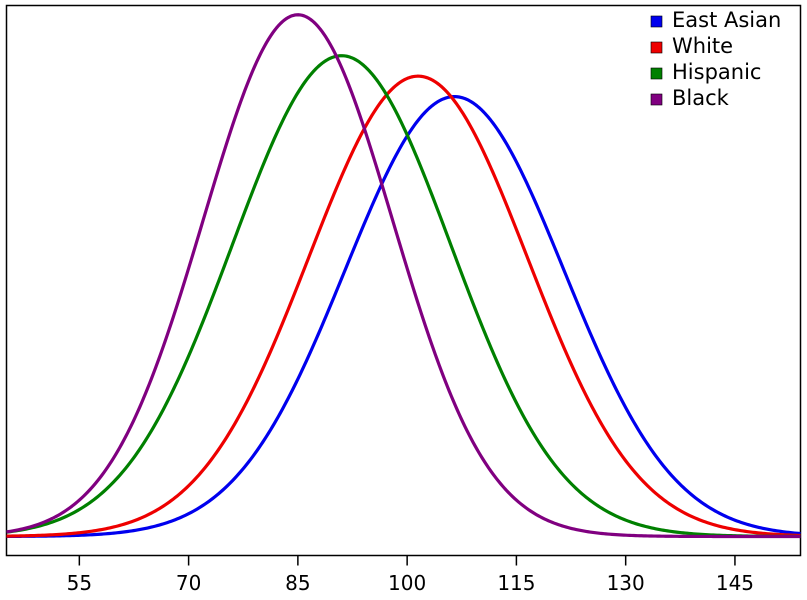 Image resolution: width=807 pixels, height=600 pixels. Describe the element at coordinates (735, 583) in the screenshot. I see `x-tick-label: 145` at that location.